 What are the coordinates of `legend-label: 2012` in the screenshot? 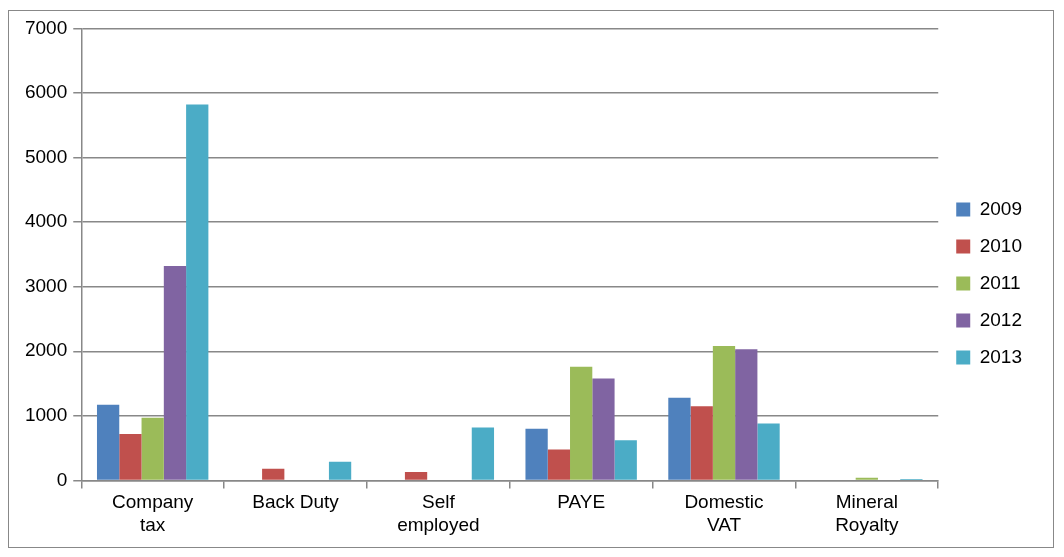 It's located at (1001, 319).